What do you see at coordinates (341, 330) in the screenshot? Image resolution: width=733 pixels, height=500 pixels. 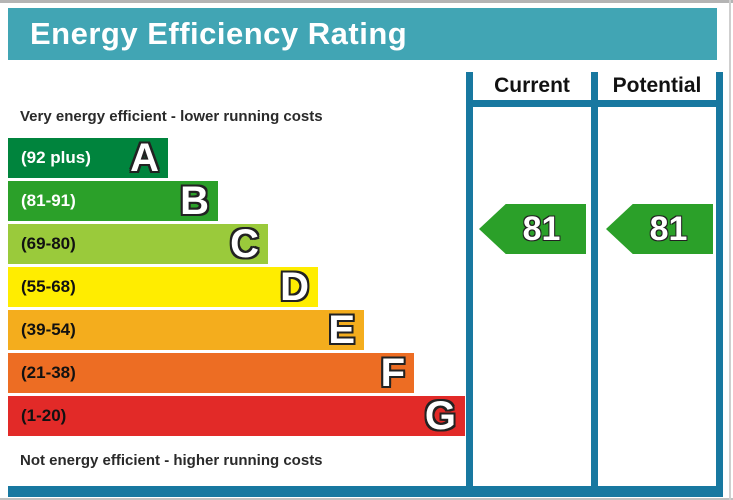 I see `band-letter: E` at bounding box center [341, 330].